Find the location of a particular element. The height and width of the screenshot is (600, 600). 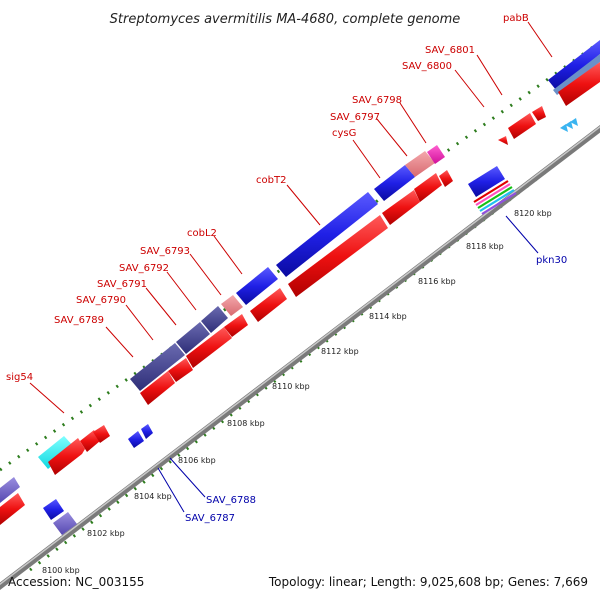

gene-bar-sav6793 is located at coordinates (232, 305).